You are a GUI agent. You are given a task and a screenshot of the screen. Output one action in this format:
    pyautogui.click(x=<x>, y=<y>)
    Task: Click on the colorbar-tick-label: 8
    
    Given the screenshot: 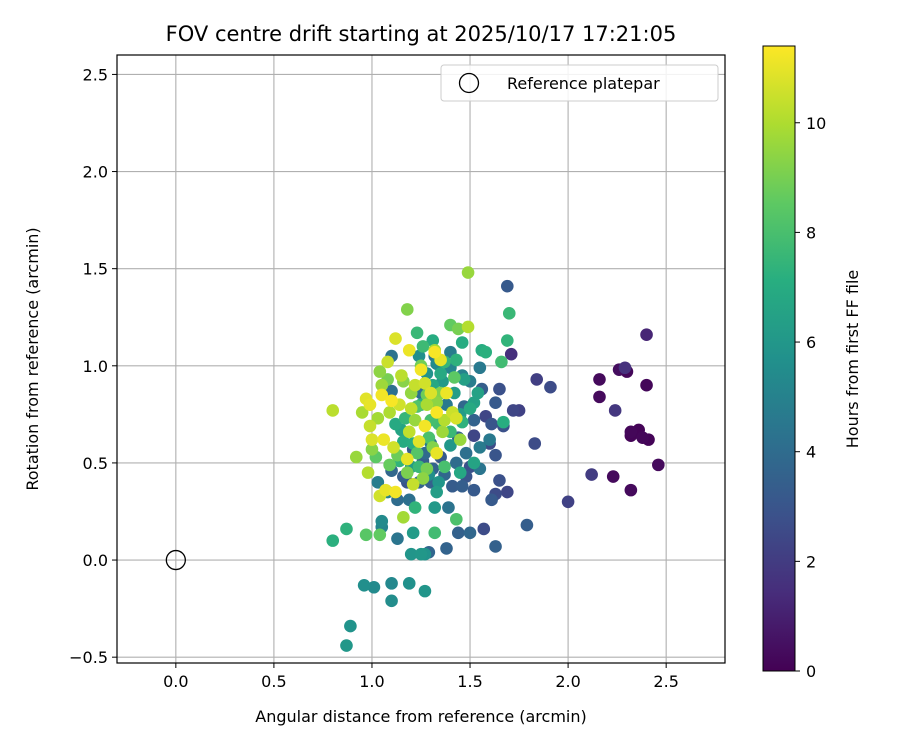 What is the action you would take?
    pyautogui.click(x=811, y=232)
    